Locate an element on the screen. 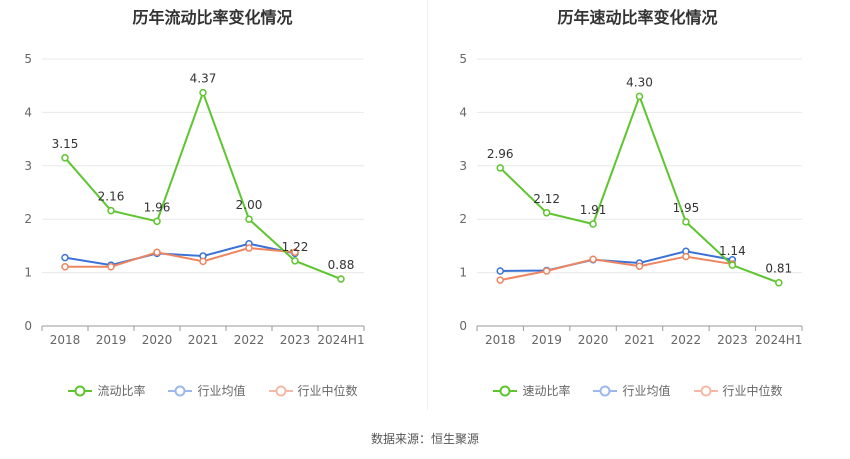 This screenshot has height=459, width=850. legend-item-quick-ratio: 速动比率 is located at coordinates (531, 390).